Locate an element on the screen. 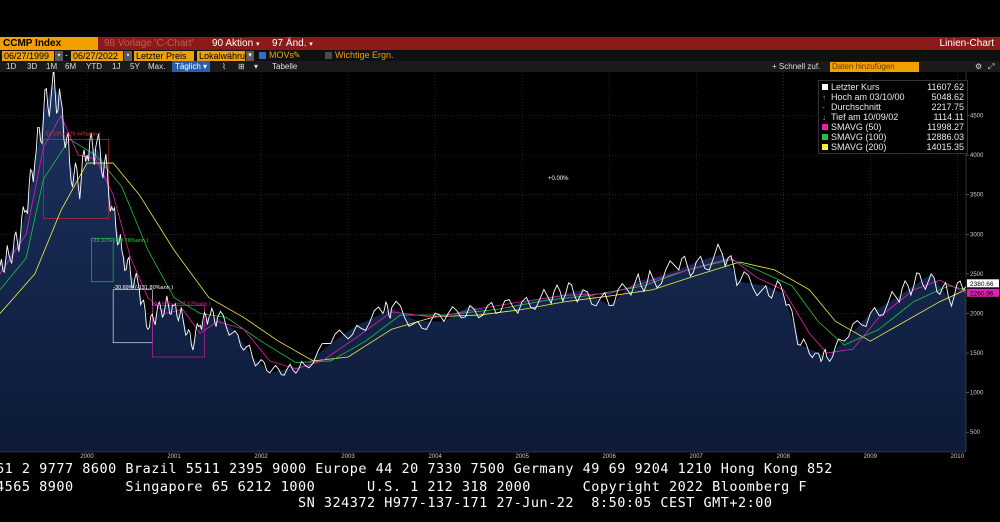  period-1j: 1J is located at coordinates (116, 66).